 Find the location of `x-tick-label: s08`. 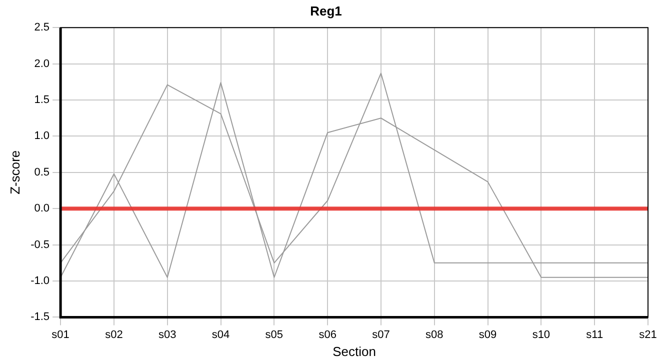

x-tick-label: s08 is located at coordinates (435, 334).